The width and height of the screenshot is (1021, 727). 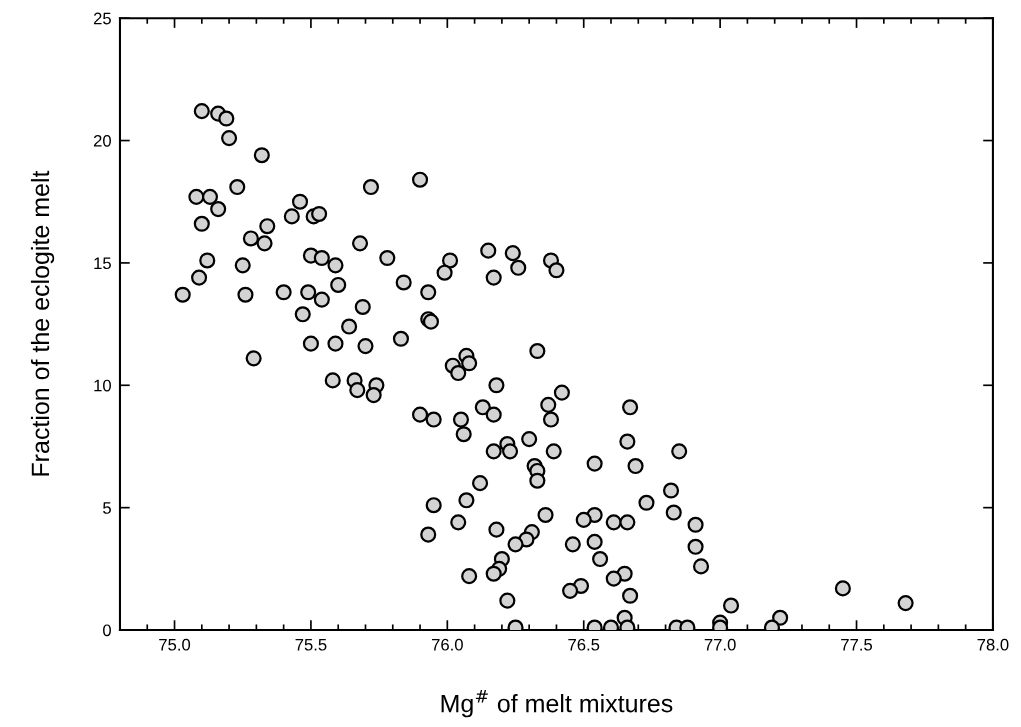 I want to click on x-tick-label: 76.5, so click(x=584, y=644).